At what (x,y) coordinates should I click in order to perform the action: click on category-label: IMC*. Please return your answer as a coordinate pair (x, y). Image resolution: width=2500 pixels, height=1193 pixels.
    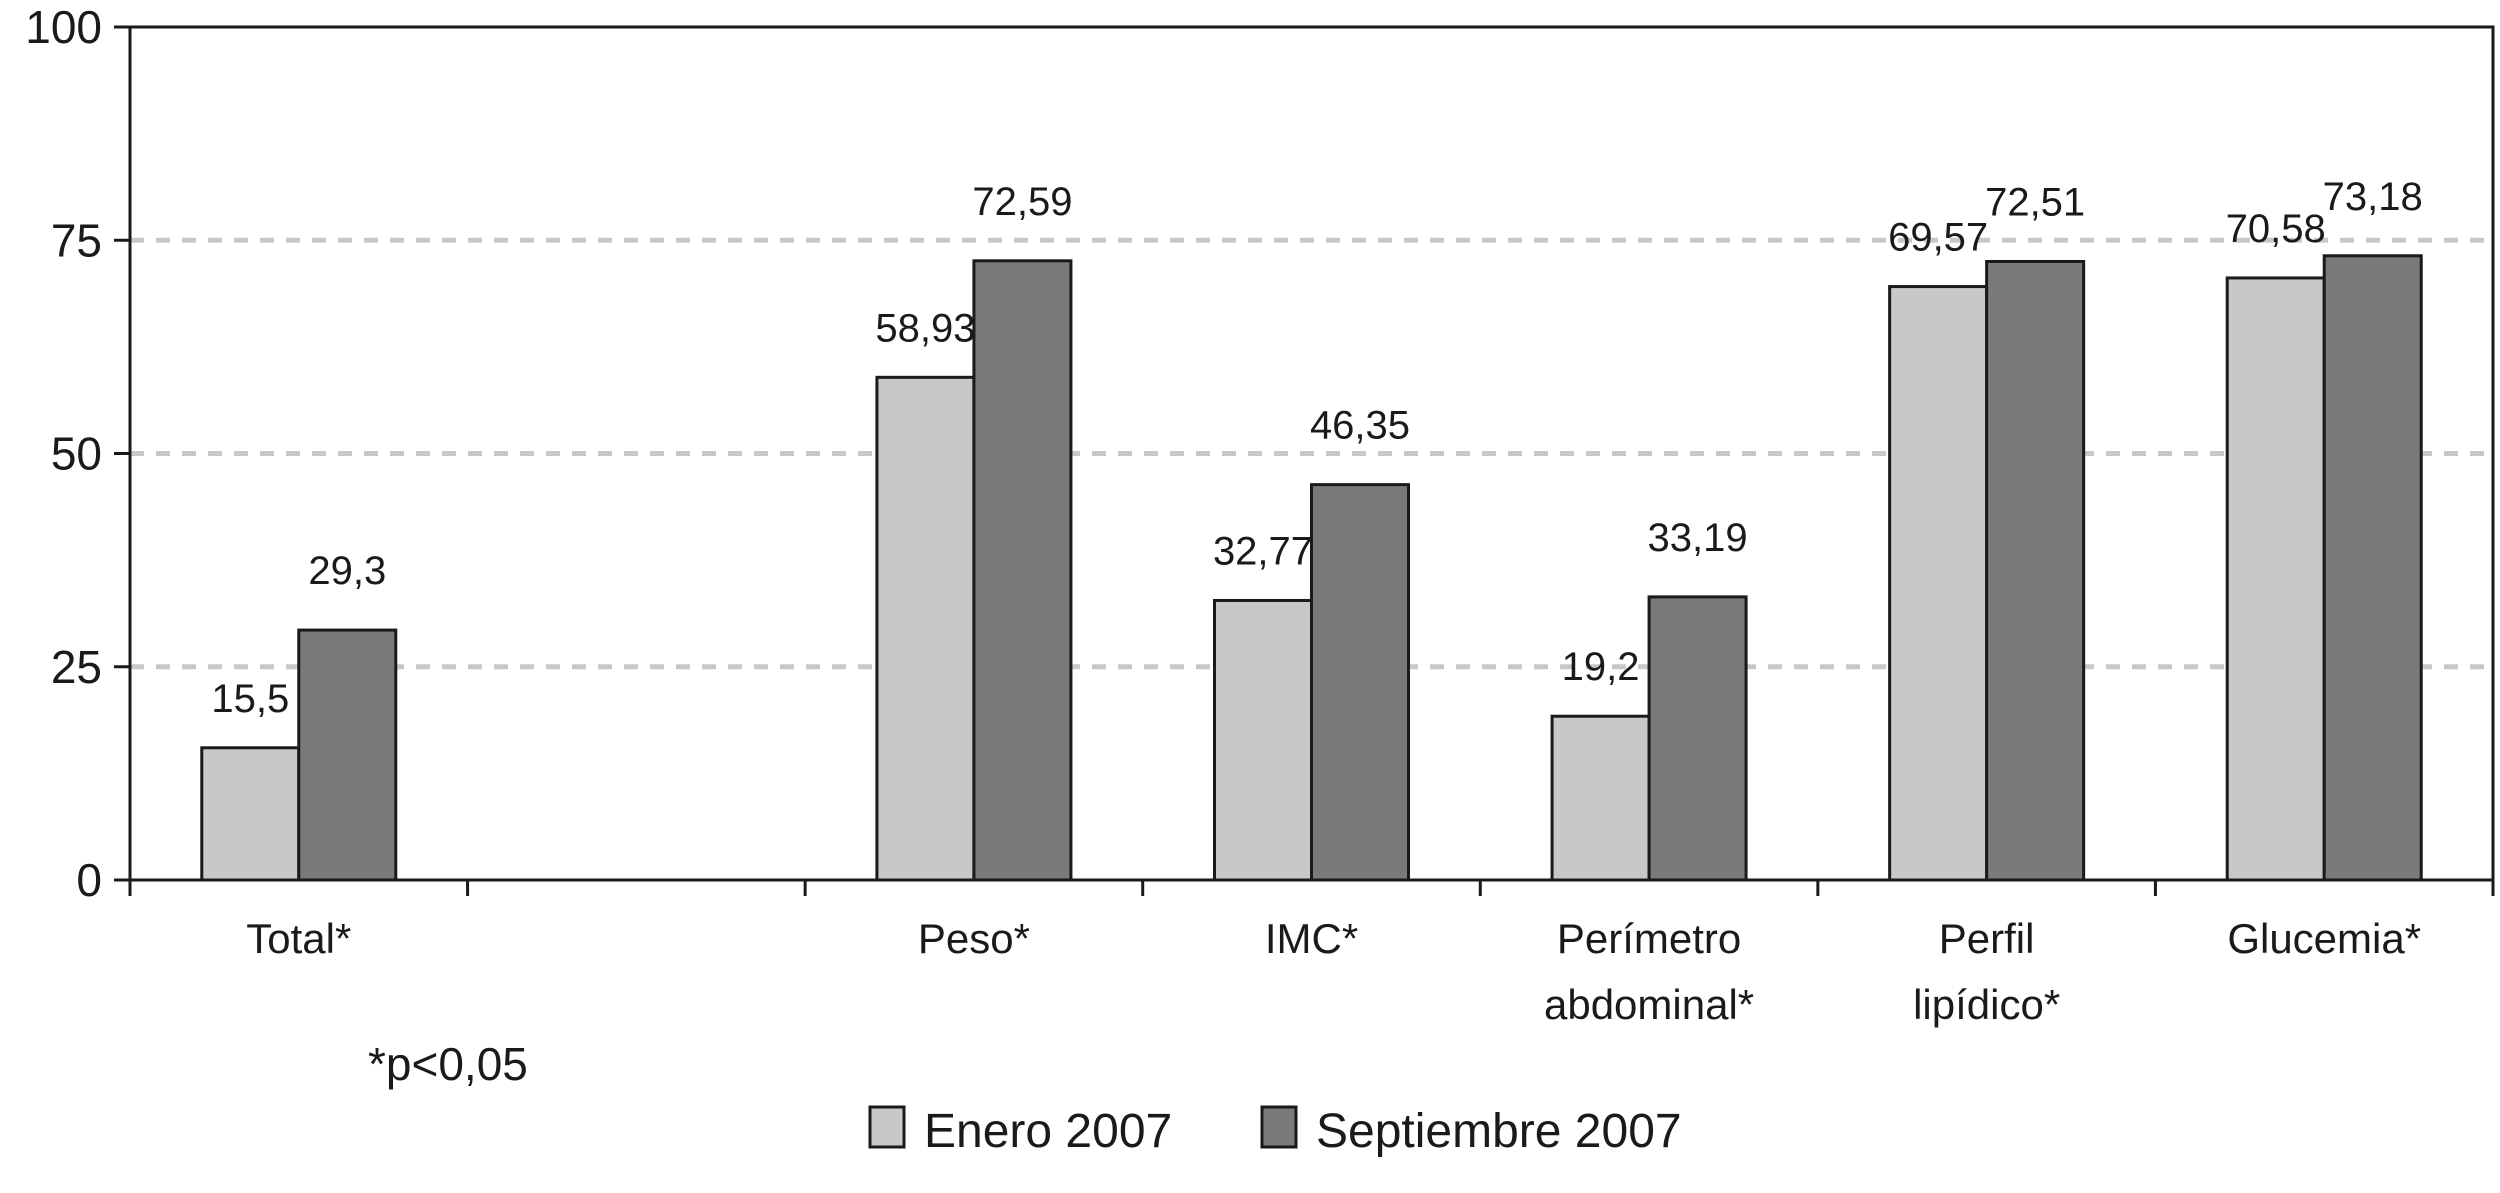
    Looking at the image, I should click on (1311, 938).